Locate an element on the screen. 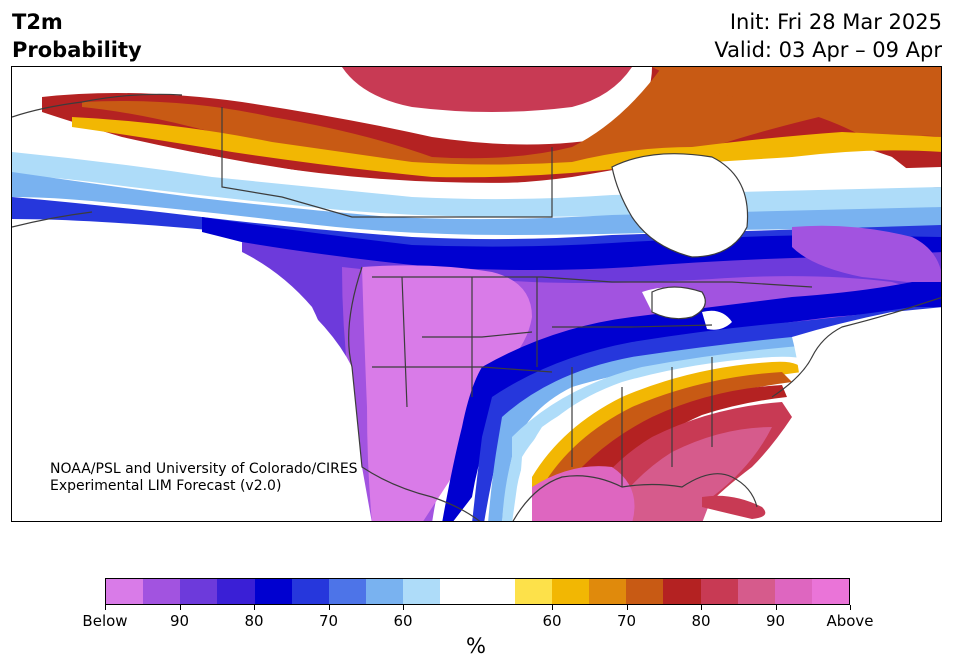 This screenshot has height=671, width=954. region-south-skyblue is located at coordinates (680, 425).